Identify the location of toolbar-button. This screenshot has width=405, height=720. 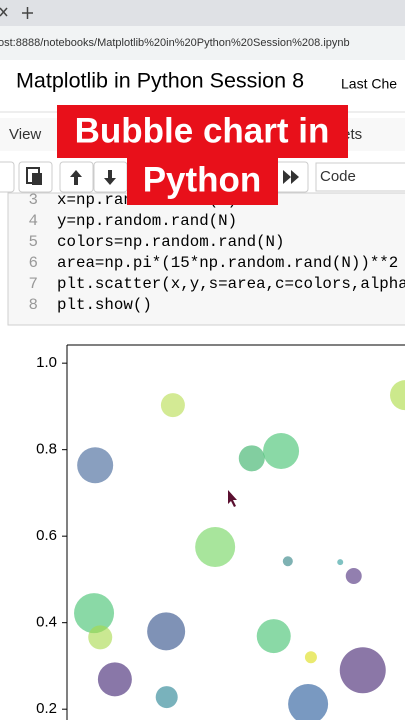
(7, 177).